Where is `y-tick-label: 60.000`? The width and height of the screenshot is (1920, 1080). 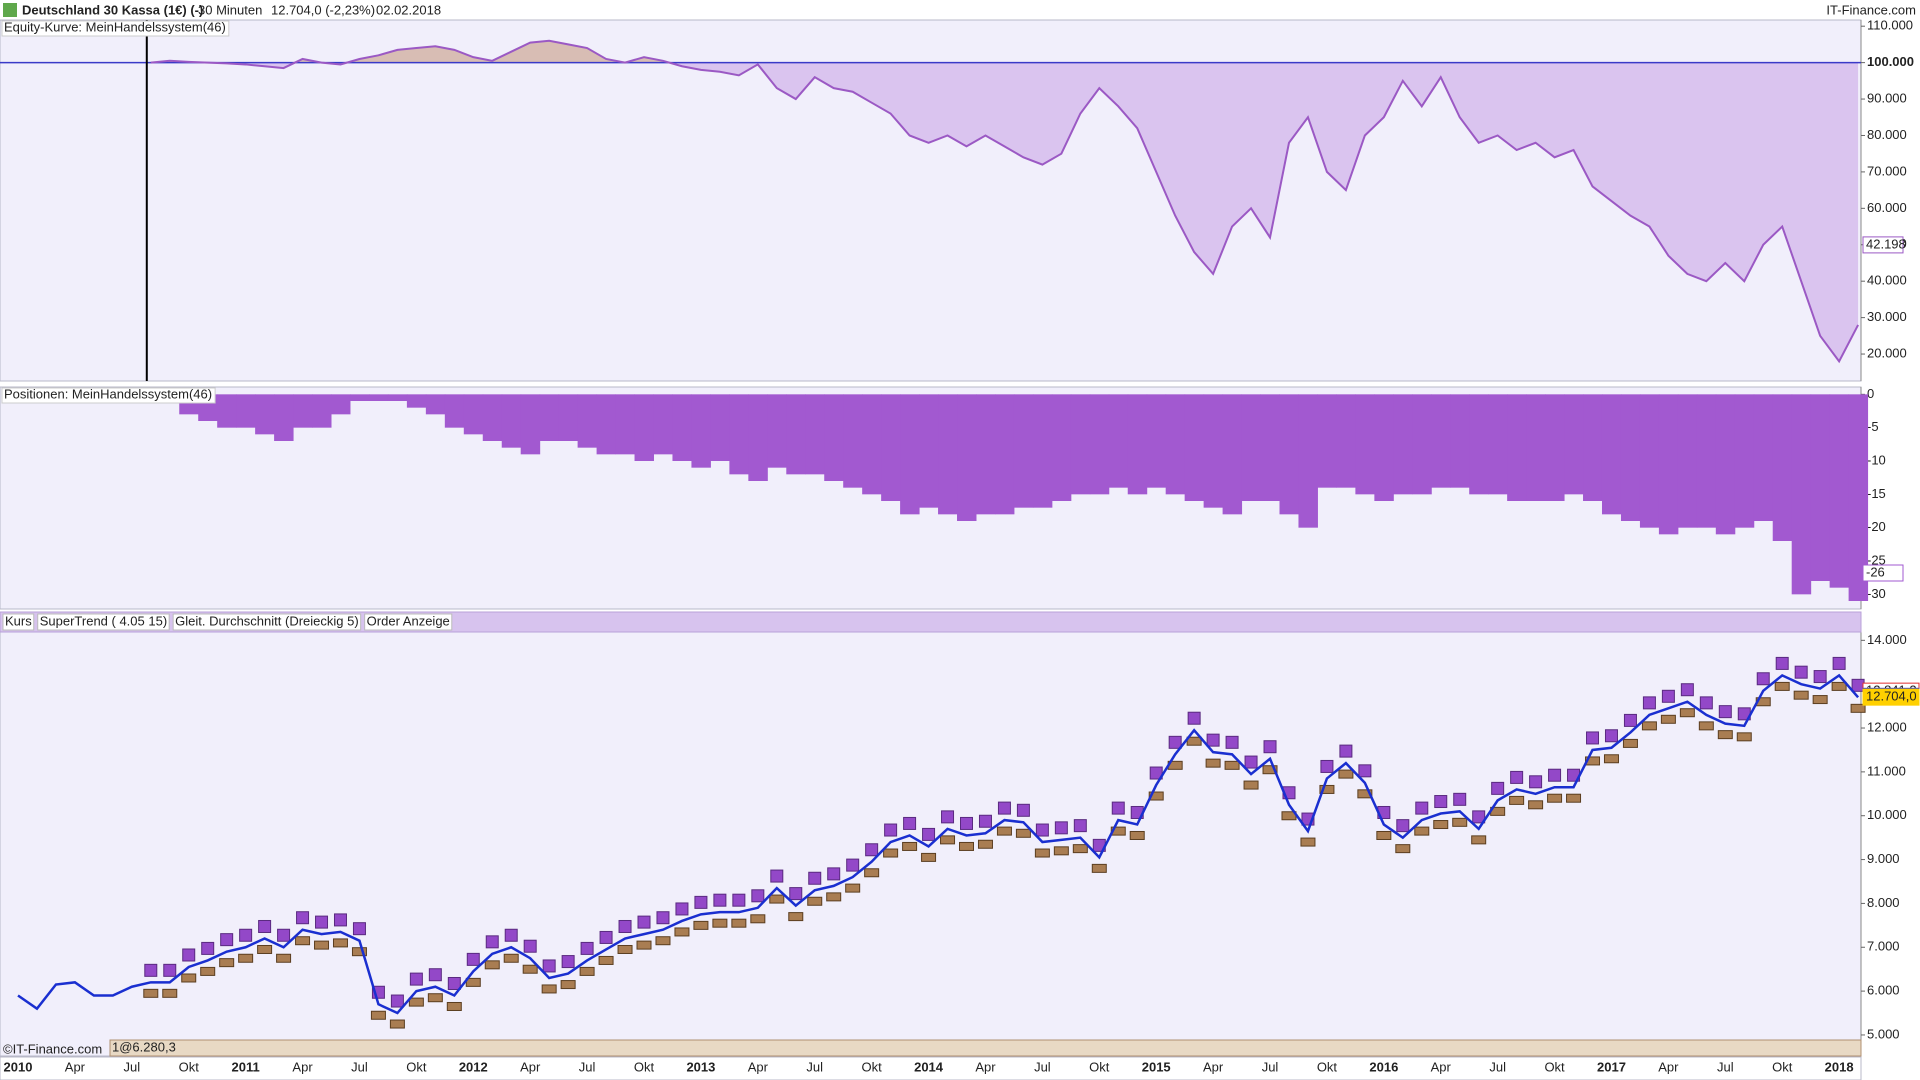 y-tick-label: 60.000 is located at coordinates (1887, 207).